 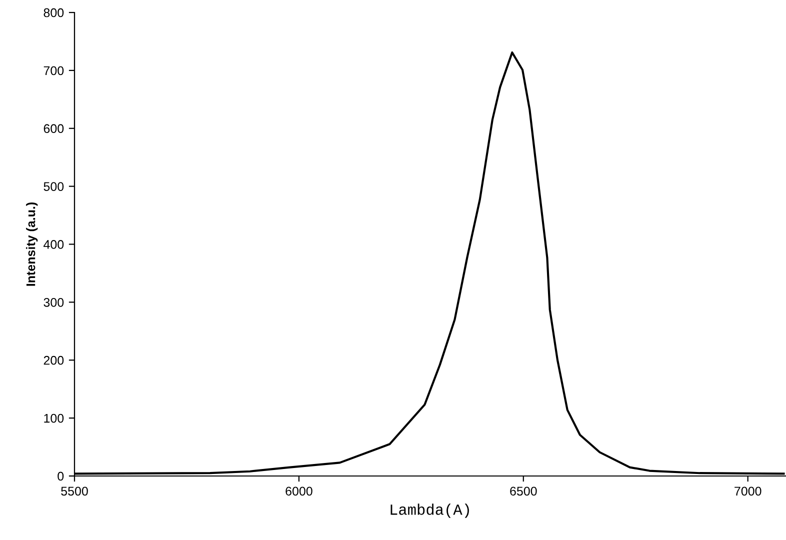 What do you see at coordinates (54, 244) in the screenshot?
I see `y-tick-label: 400` at bounding box center [54, 244].